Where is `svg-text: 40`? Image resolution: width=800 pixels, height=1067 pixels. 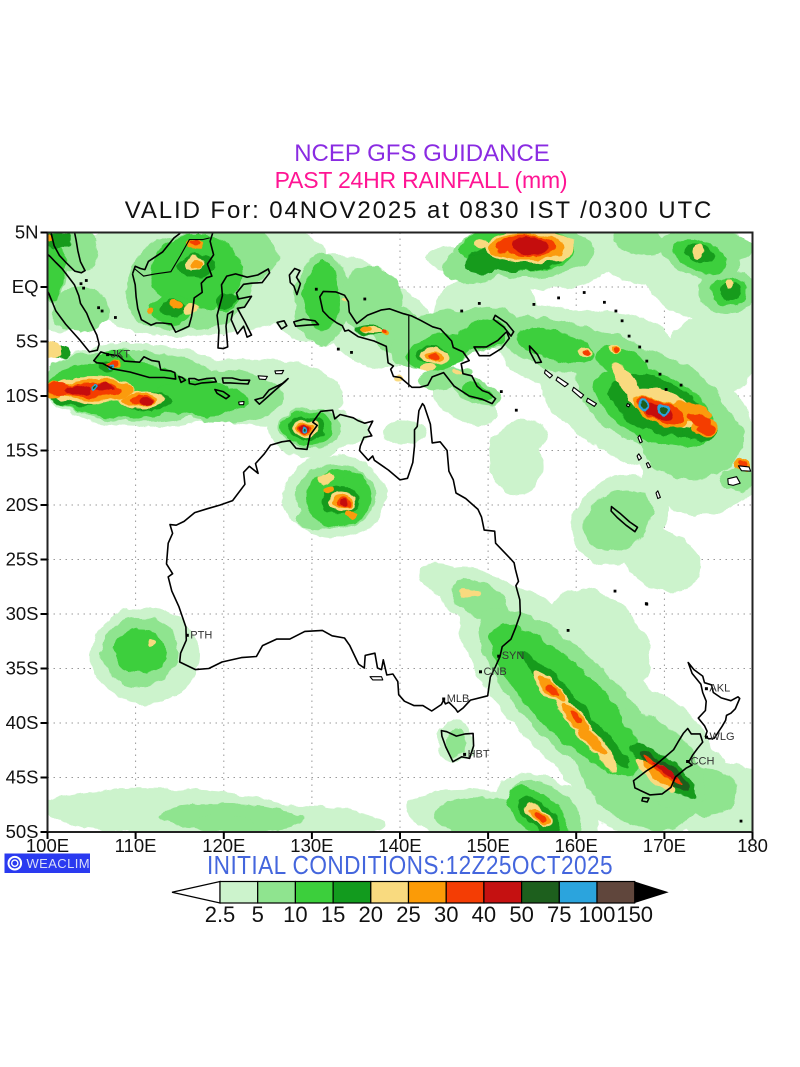
svg-text: 40 is located at coordinates (484, 914).